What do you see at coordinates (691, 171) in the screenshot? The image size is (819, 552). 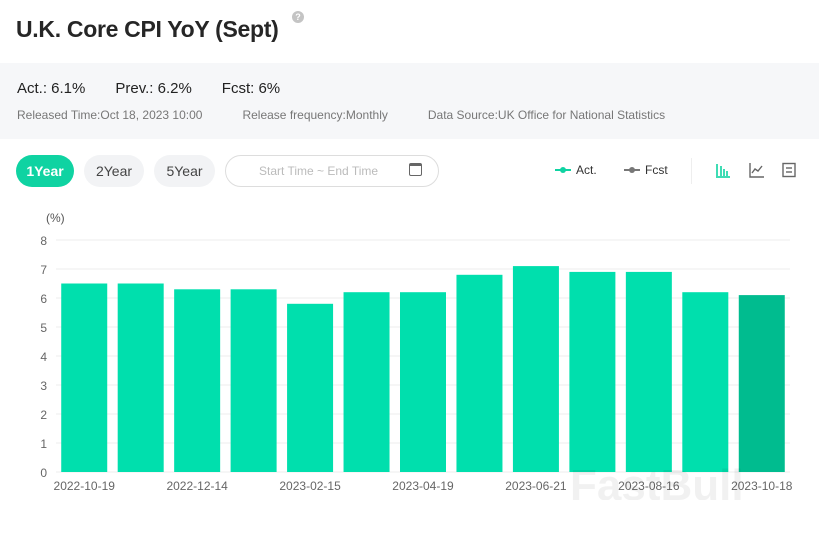 I see `divider` at bounding box center [691, 171].